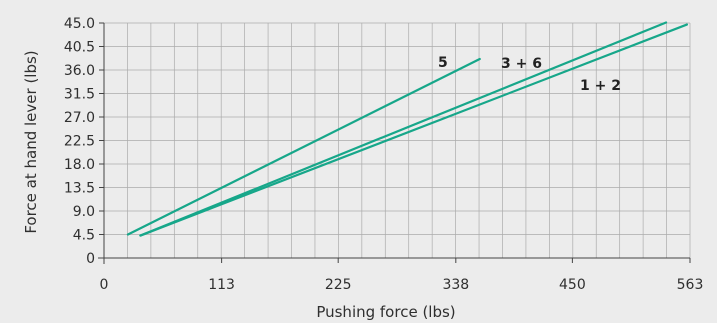 The height and width of the screenshot is (323, 717). Describe the element at coordinates (521, 64) in the screenshot. I see `series-label-3-6: 3 + 6` at that location.